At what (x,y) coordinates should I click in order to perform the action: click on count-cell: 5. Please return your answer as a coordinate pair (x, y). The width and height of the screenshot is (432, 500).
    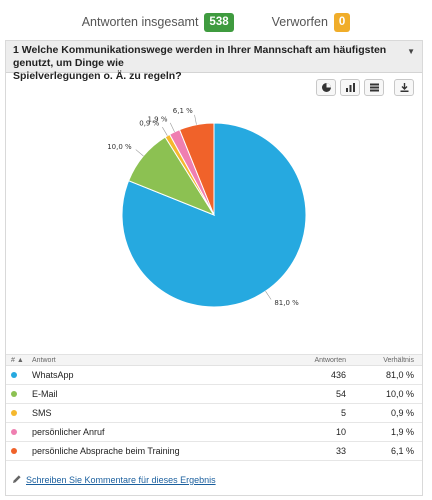
    Looking at the image, I should click on (343, 413).